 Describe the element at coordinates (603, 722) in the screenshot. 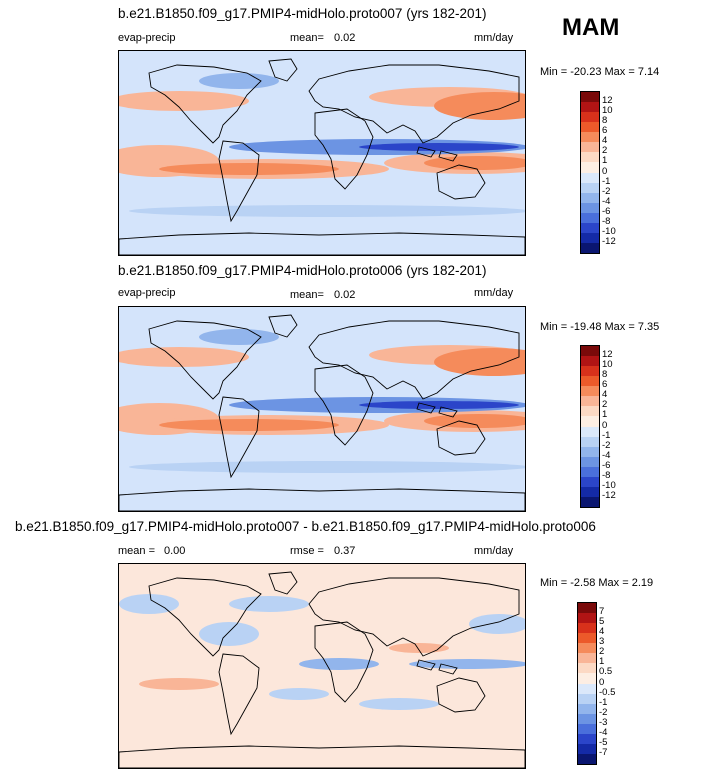

I see `colorbar-level-label: -3` at that location.